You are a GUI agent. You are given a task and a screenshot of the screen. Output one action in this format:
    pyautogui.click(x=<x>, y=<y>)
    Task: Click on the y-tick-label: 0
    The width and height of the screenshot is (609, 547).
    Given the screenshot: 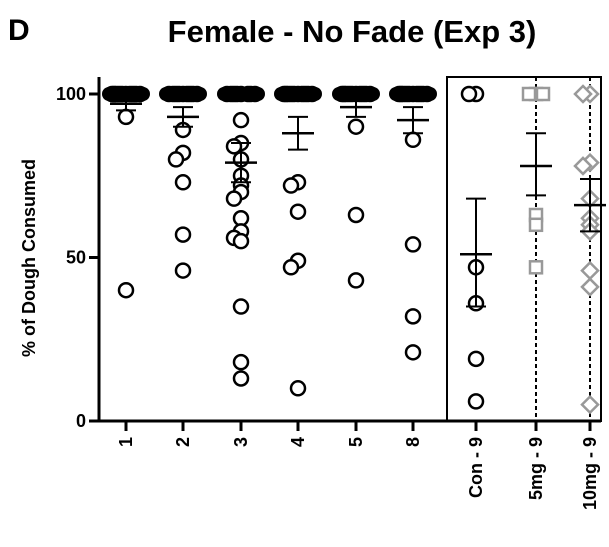 What is the action you would take?
    pyautogui.click(x=81, y=421)
    